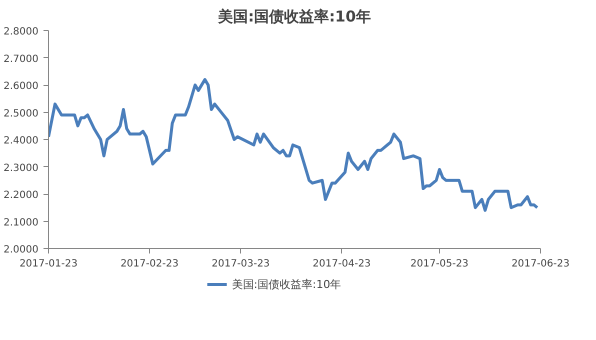 This screenshot has height=340, width=596. I want to click on x-tick-label: 2017-06-23, so click(540, 264).